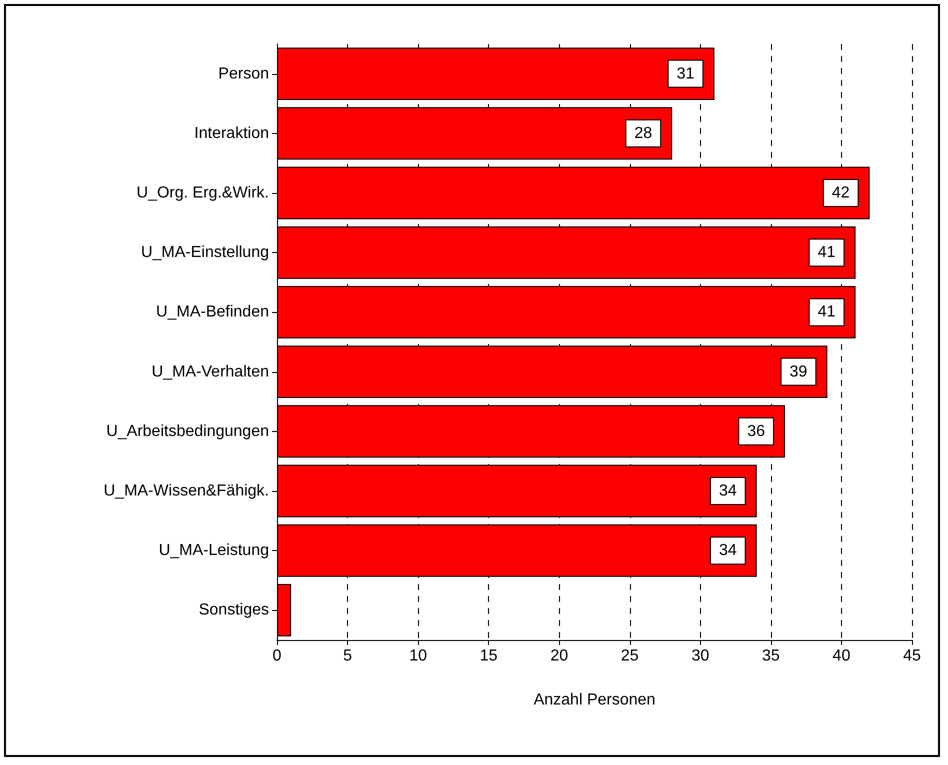  What do you see at coordinates (841, 656) in the screenshot?
I see `x-tick-label: 40` at bounding box center [841, 656].